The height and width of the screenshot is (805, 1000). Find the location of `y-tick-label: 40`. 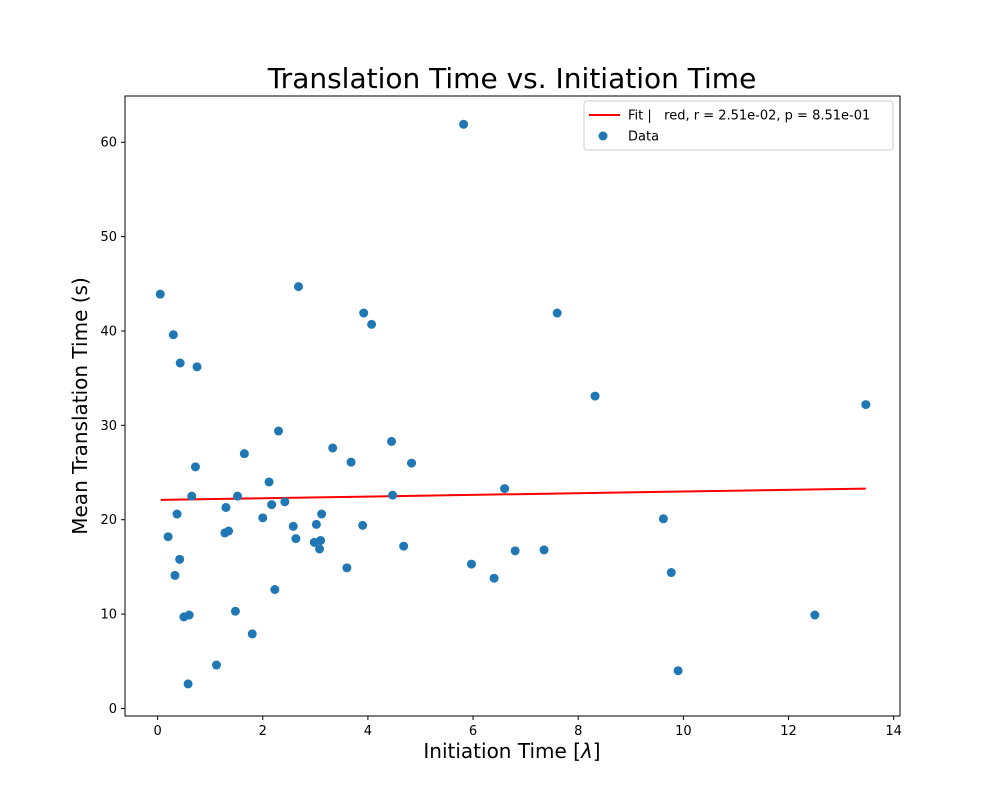

y-tick-label: 40 is located at coordinates (108, 331).